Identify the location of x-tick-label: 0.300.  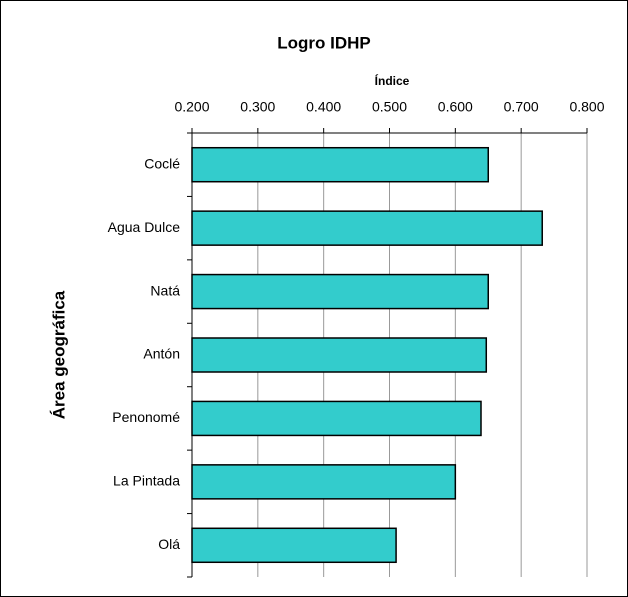
(257, 107).